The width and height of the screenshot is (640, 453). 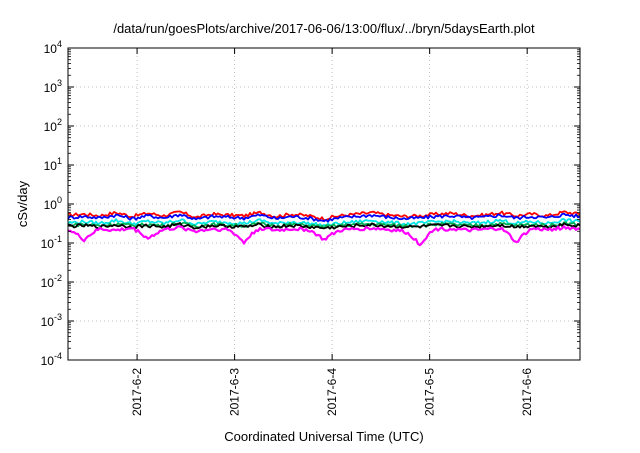 I want to click on y-tick-label: 10⁻⁴, so click(x=51, y=359).